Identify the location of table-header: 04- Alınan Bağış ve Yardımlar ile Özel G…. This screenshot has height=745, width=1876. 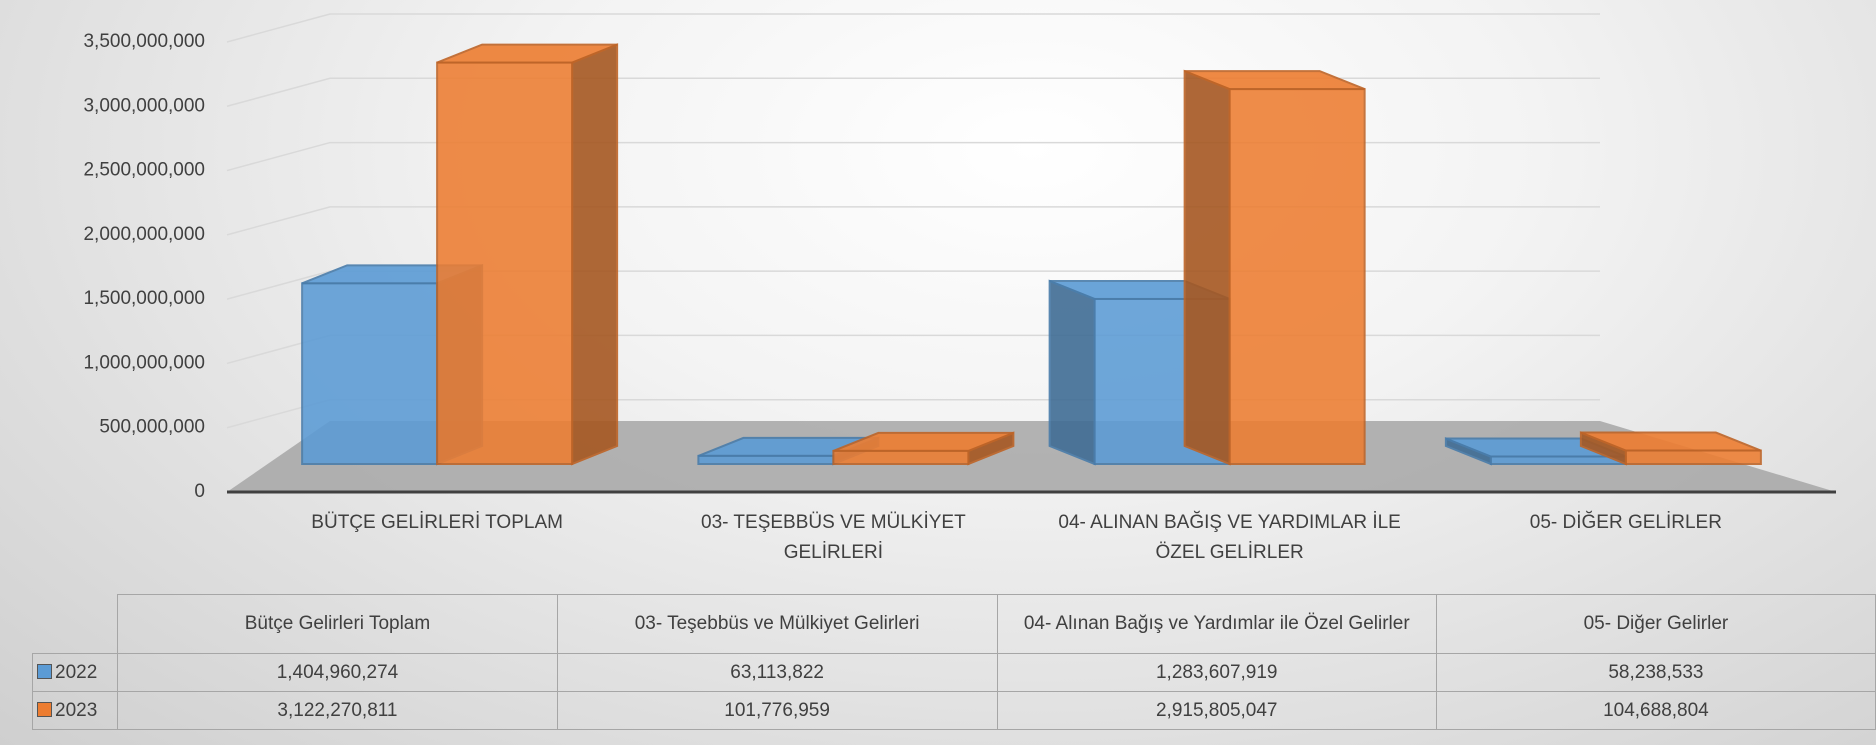
(1216, 624).